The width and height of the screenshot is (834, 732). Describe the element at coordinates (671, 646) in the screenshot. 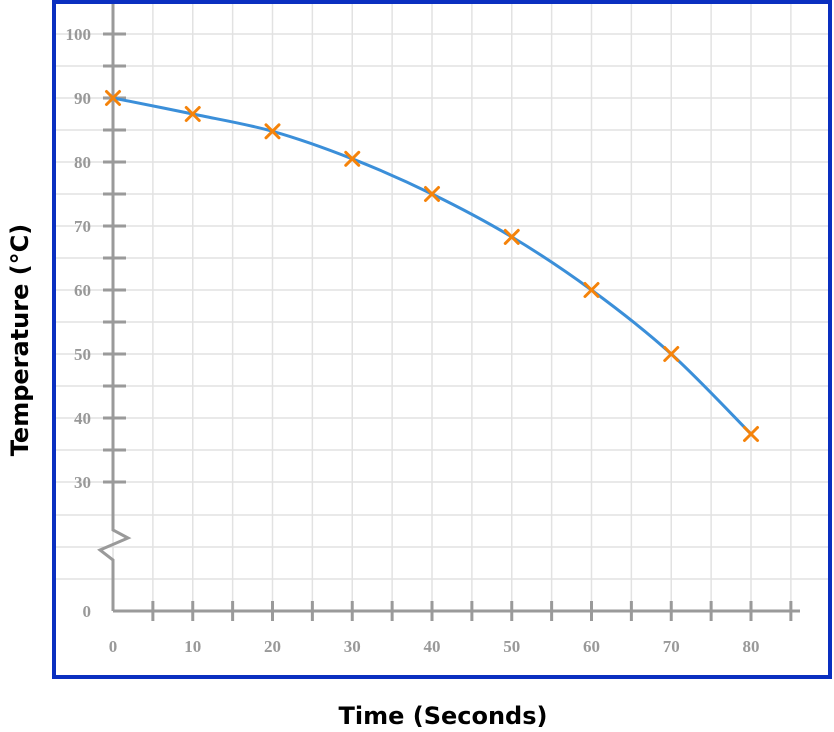

I see `x-tick-label: 70` at that location.